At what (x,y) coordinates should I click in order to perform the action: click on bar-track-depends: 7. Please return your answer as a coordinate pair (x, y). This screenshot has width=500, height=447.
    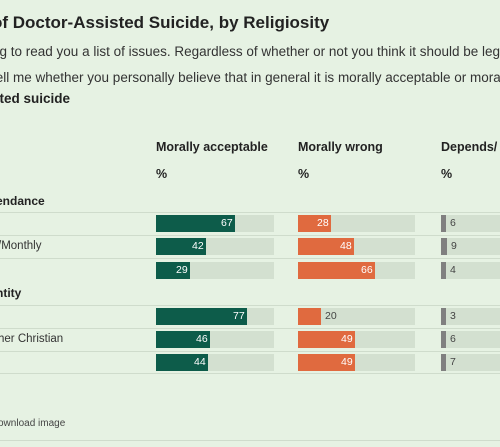
    Looking at the image, I should click on (470, 362).